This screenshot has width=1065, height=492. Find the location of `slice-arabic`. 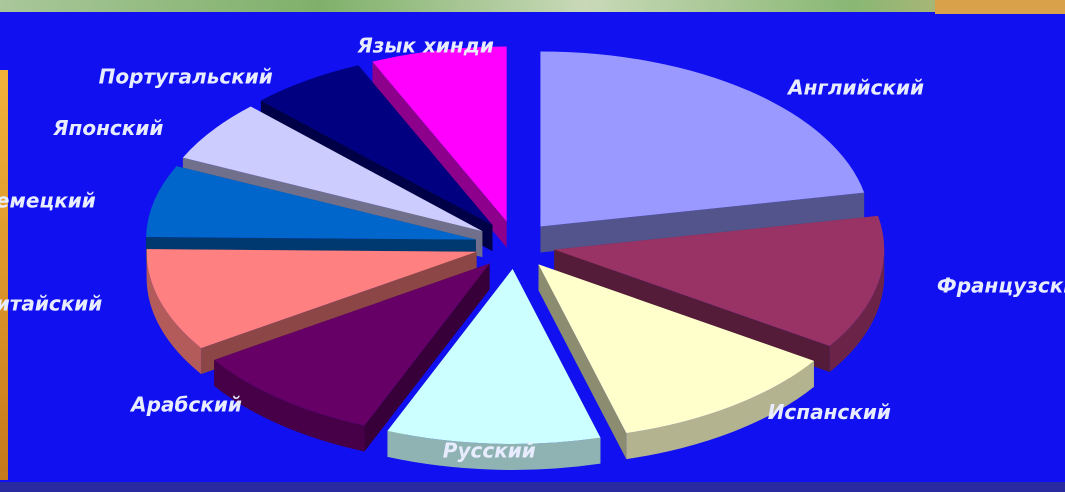

slice-arabic is located at coordinates (352, 357).